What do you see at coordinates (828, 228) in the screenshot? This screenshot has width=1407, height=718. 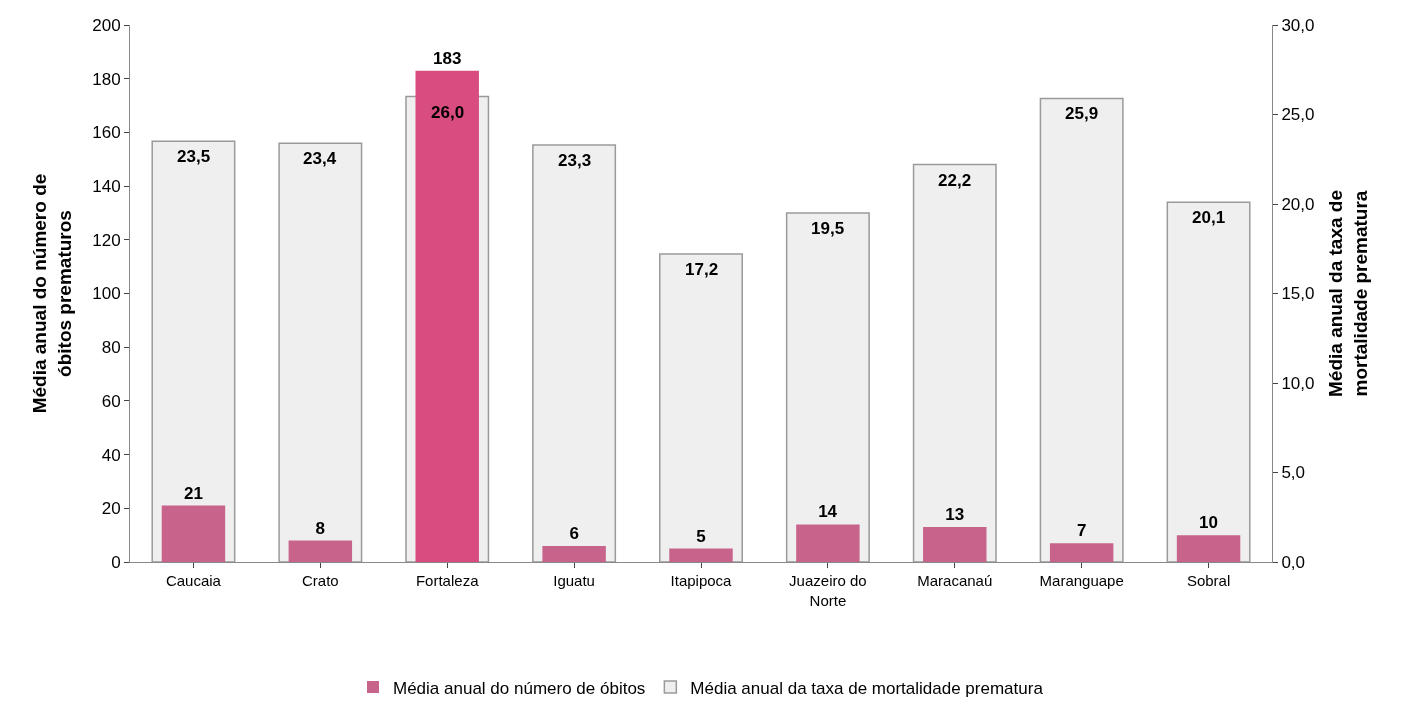 I see `data-label: 19,5` at bounding box center [828, 228].